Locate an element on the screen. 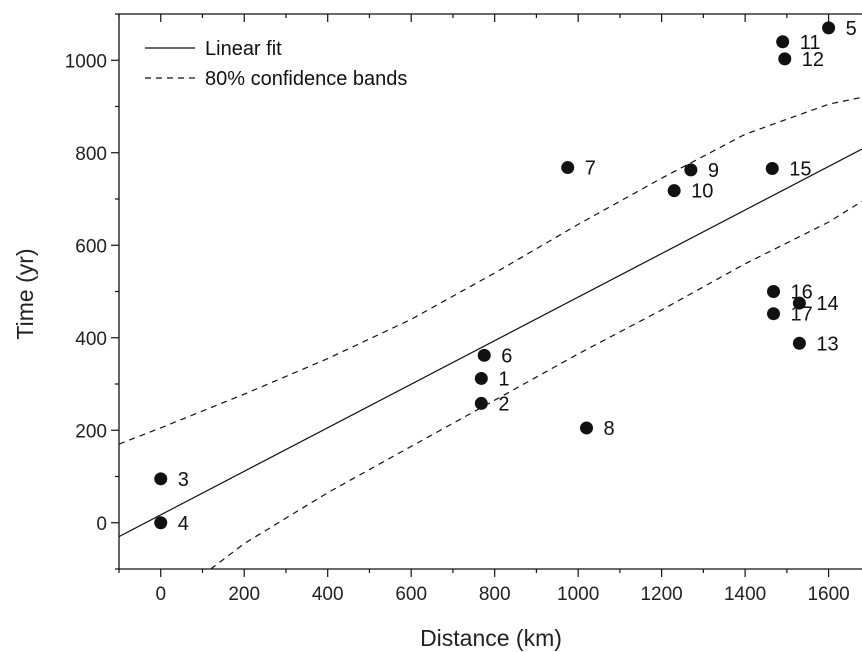 The image size is (862, 652). x-tick-label: 0 is located at coordinates (160, 594).